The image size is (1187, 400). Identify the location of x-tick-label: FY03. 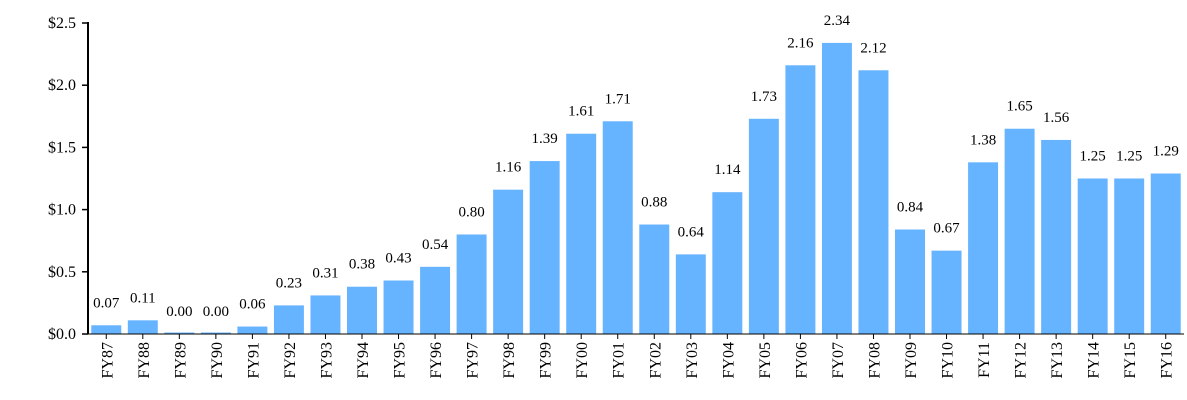
(692, 360).